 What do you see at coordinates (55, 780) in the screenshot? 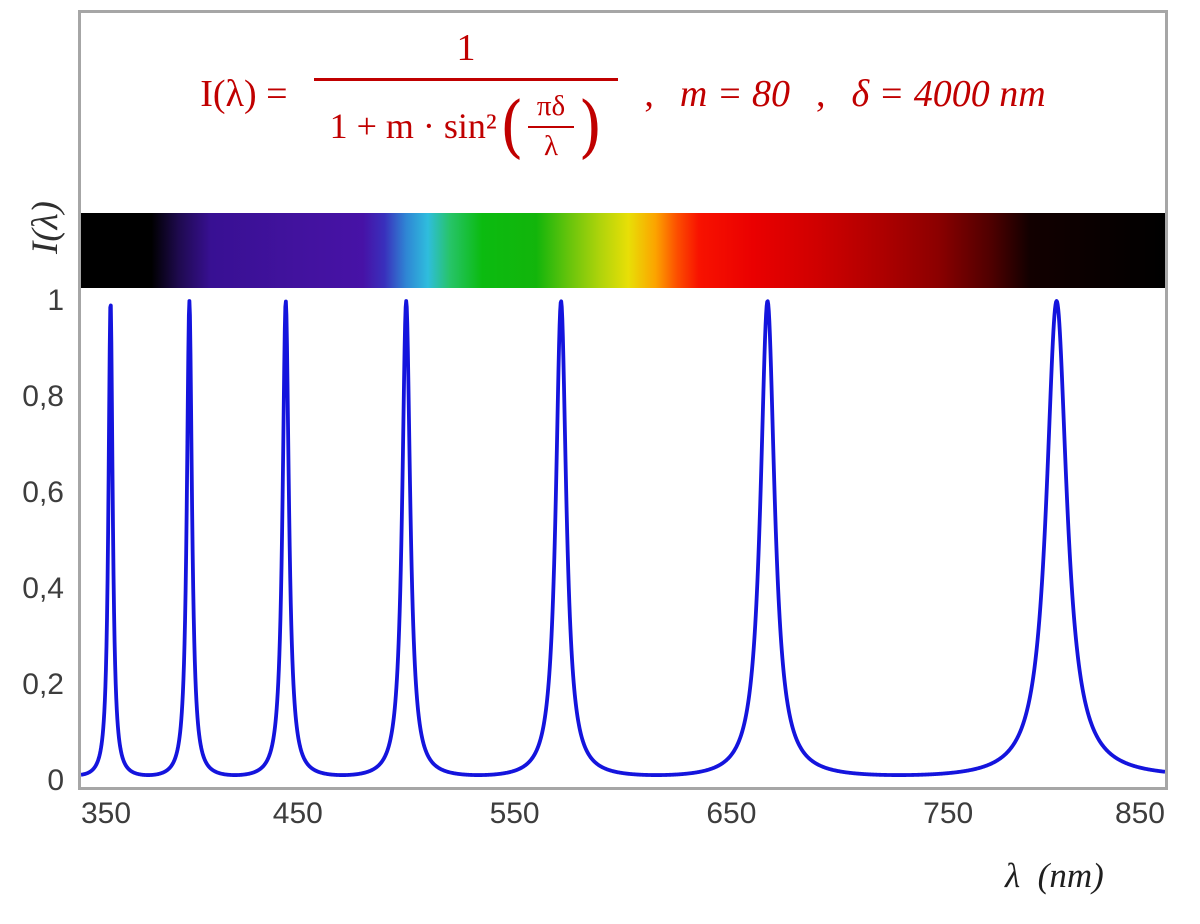
I see `y-tick-label: 0` at bounding box center [55, 780].